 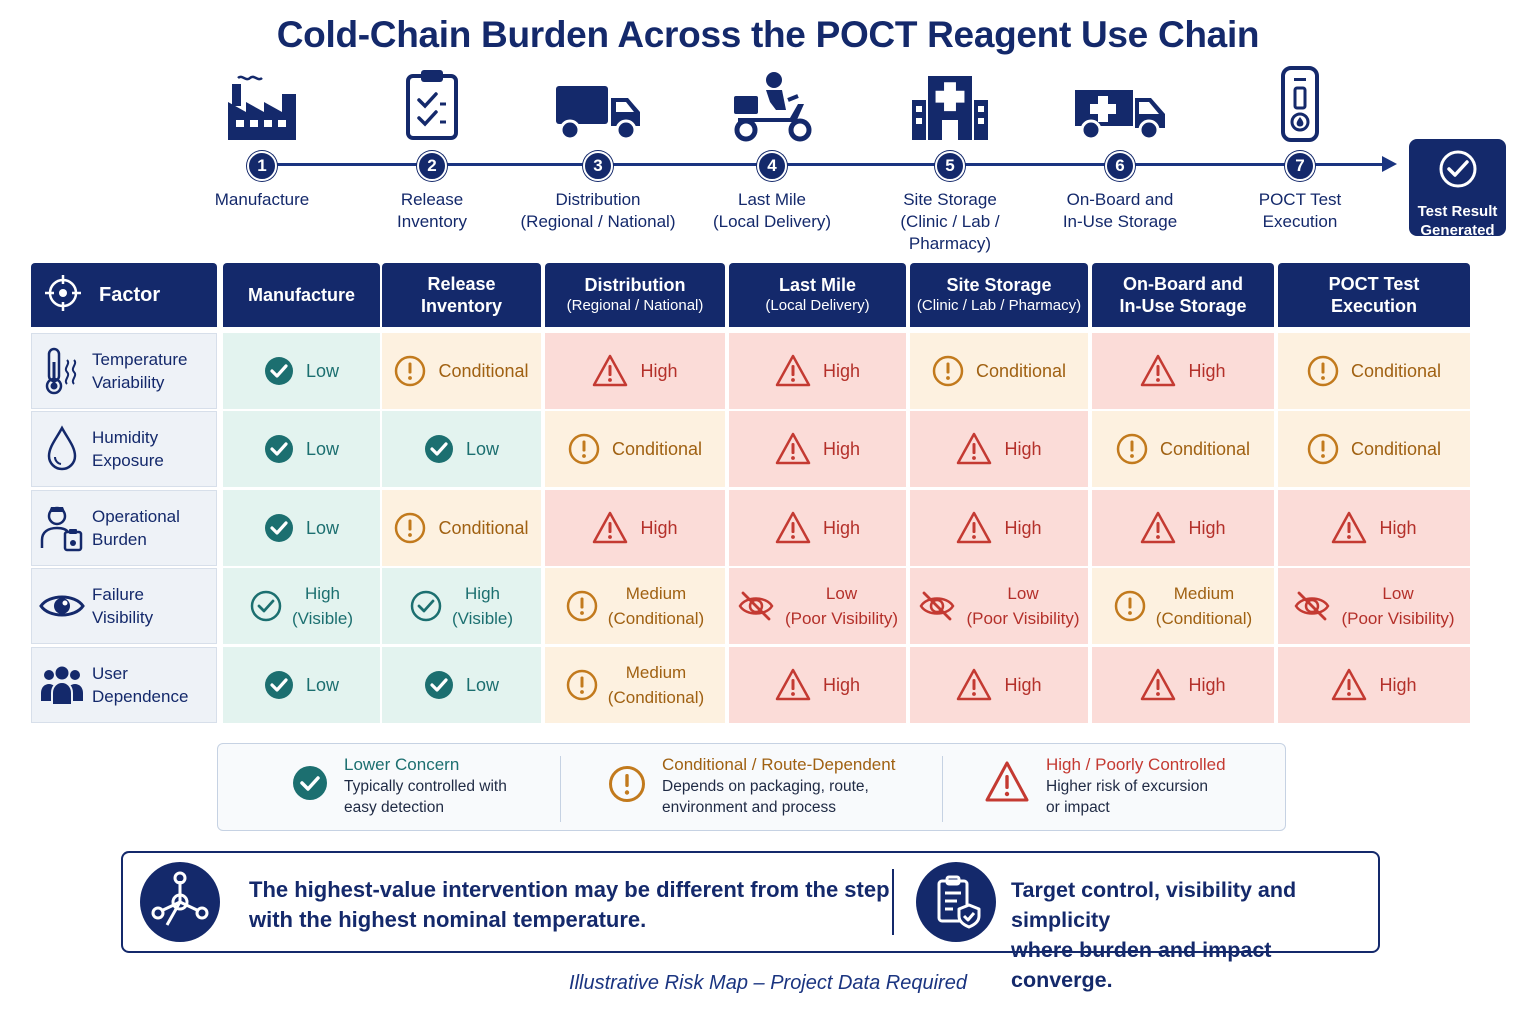 I want to click on column-header-subtitle: (Local Delivery), so click(x=817, y=305).